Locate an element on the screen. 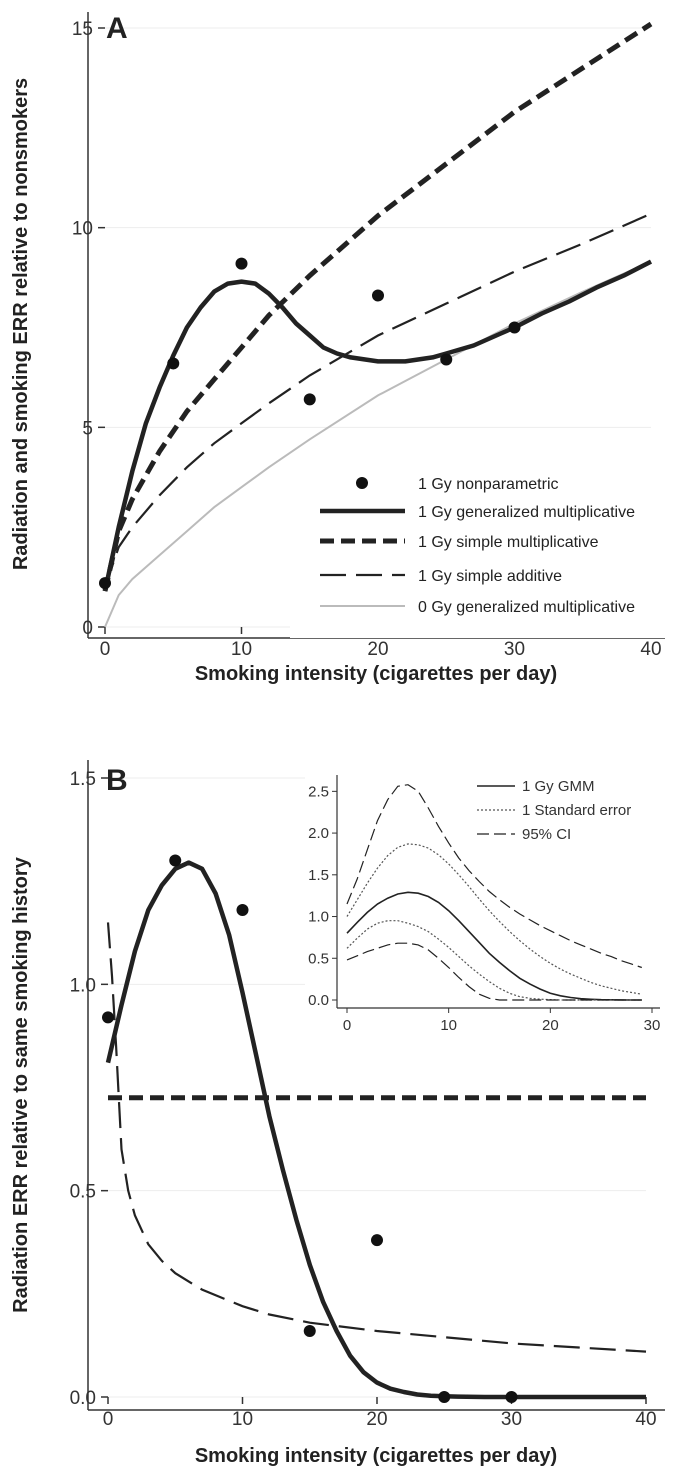 This screenshot has height=1472, width=673. panel-a-label: A is located at coordinates (117, 28).